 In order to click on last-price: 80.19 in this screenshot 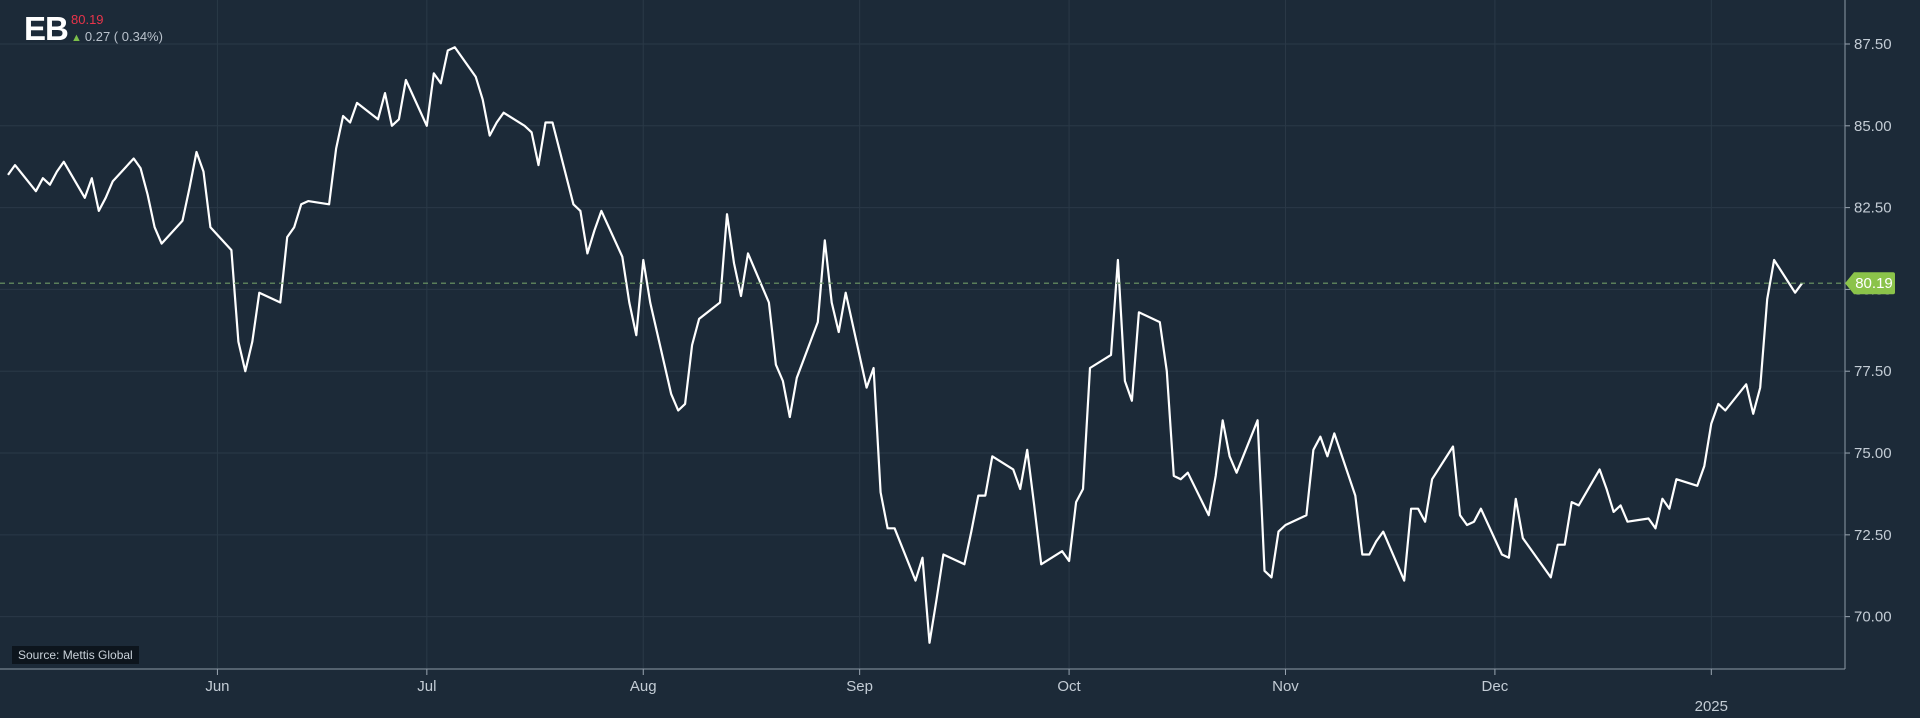, I will do `click(87, 19)`.